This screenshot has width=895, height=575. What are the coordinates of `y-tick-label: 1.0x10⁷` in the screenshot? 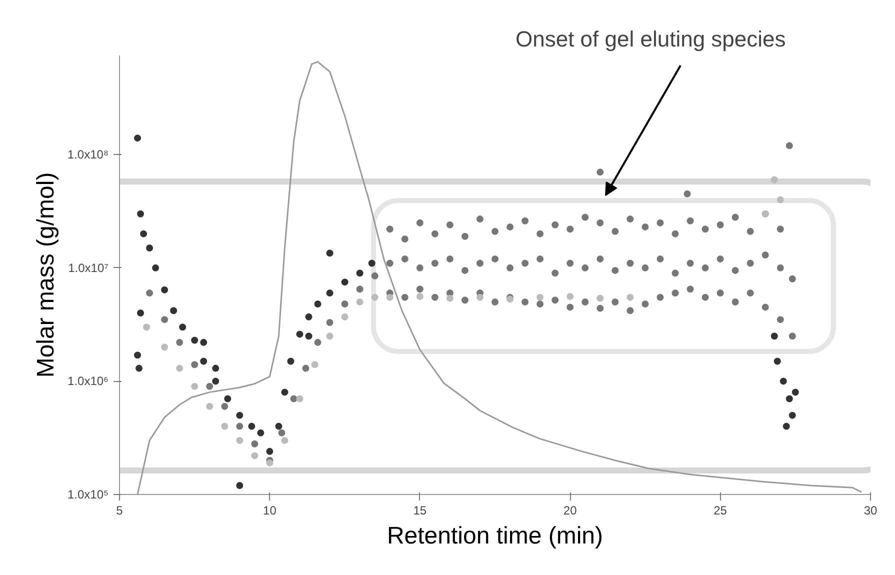 It's located at (88, 267).